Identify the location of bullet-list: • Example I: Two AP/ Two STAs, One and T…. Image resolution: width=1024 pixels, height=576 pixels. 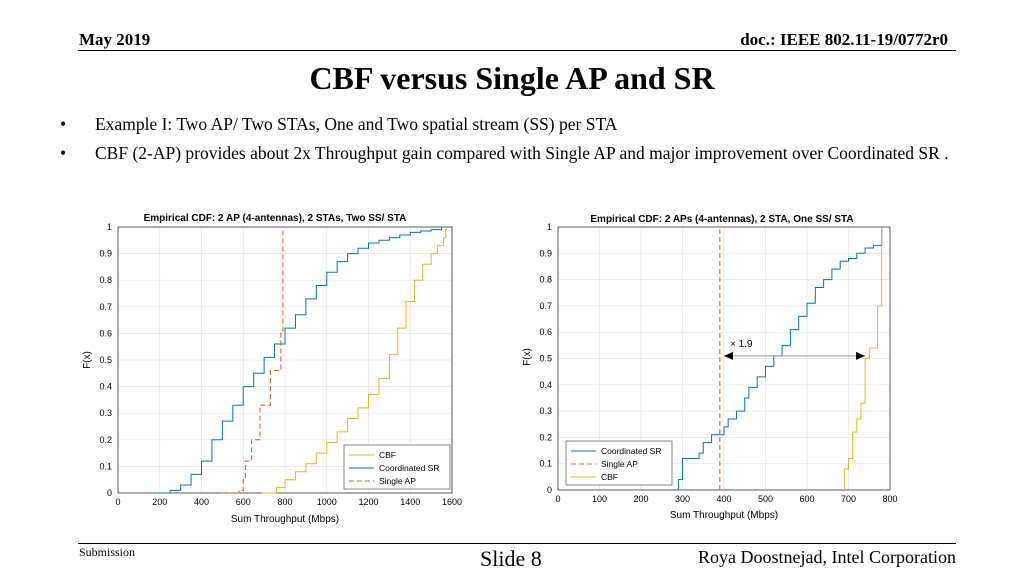
(510, 141).